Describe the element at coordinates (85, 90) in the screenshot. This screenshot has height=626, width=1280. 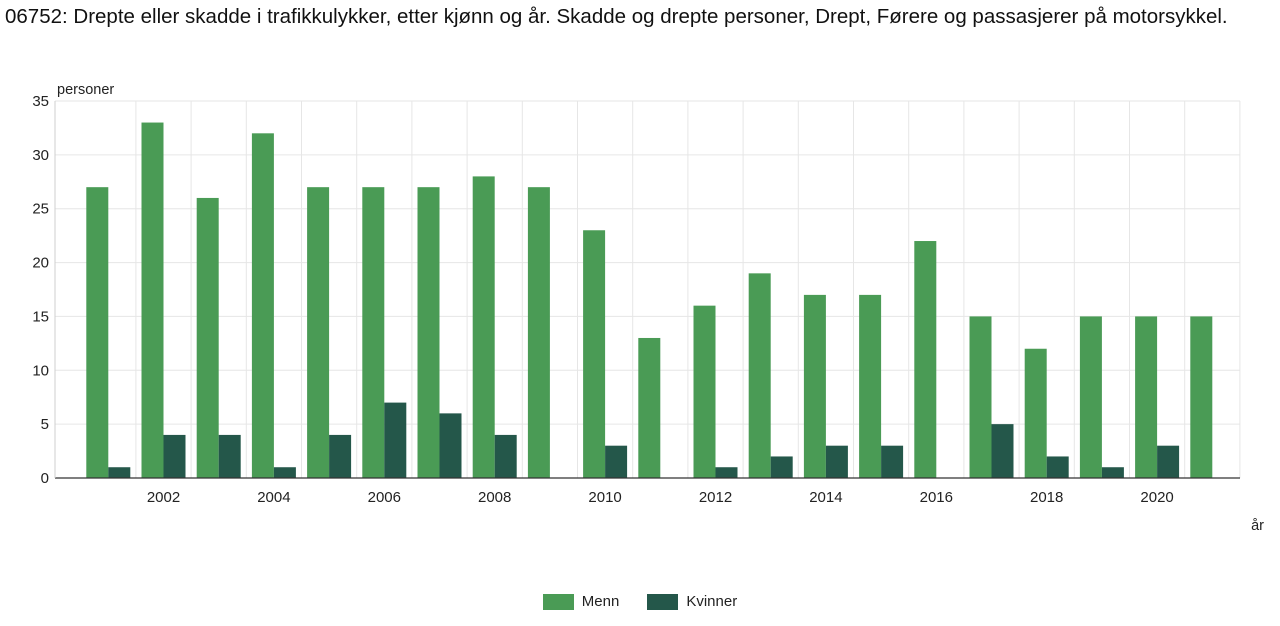
I see `y-axis-label: personer` at that location.